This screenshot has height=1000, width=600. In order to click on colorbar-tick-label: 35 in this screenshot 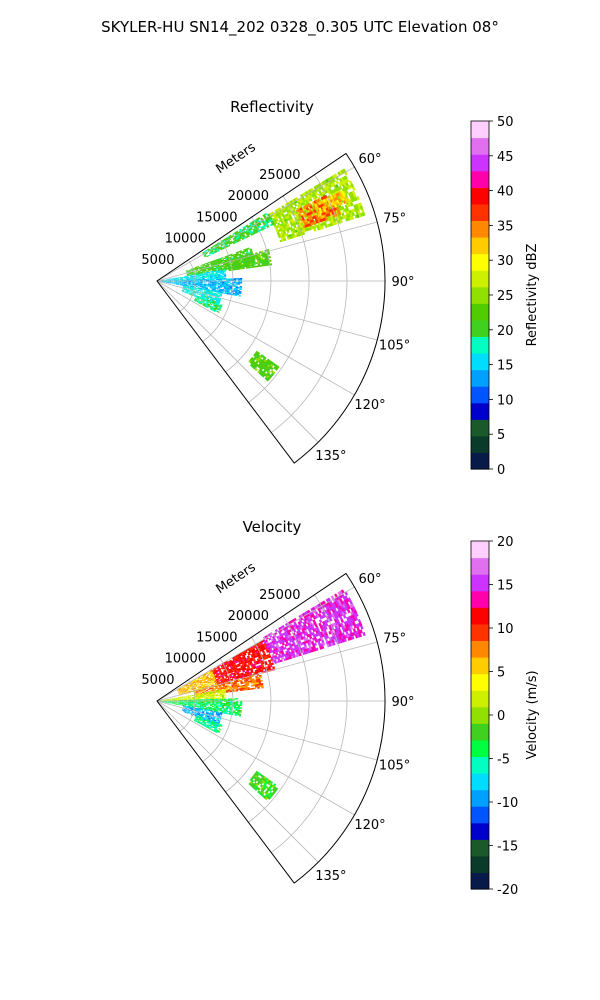, I will do `click(505, 226)`.